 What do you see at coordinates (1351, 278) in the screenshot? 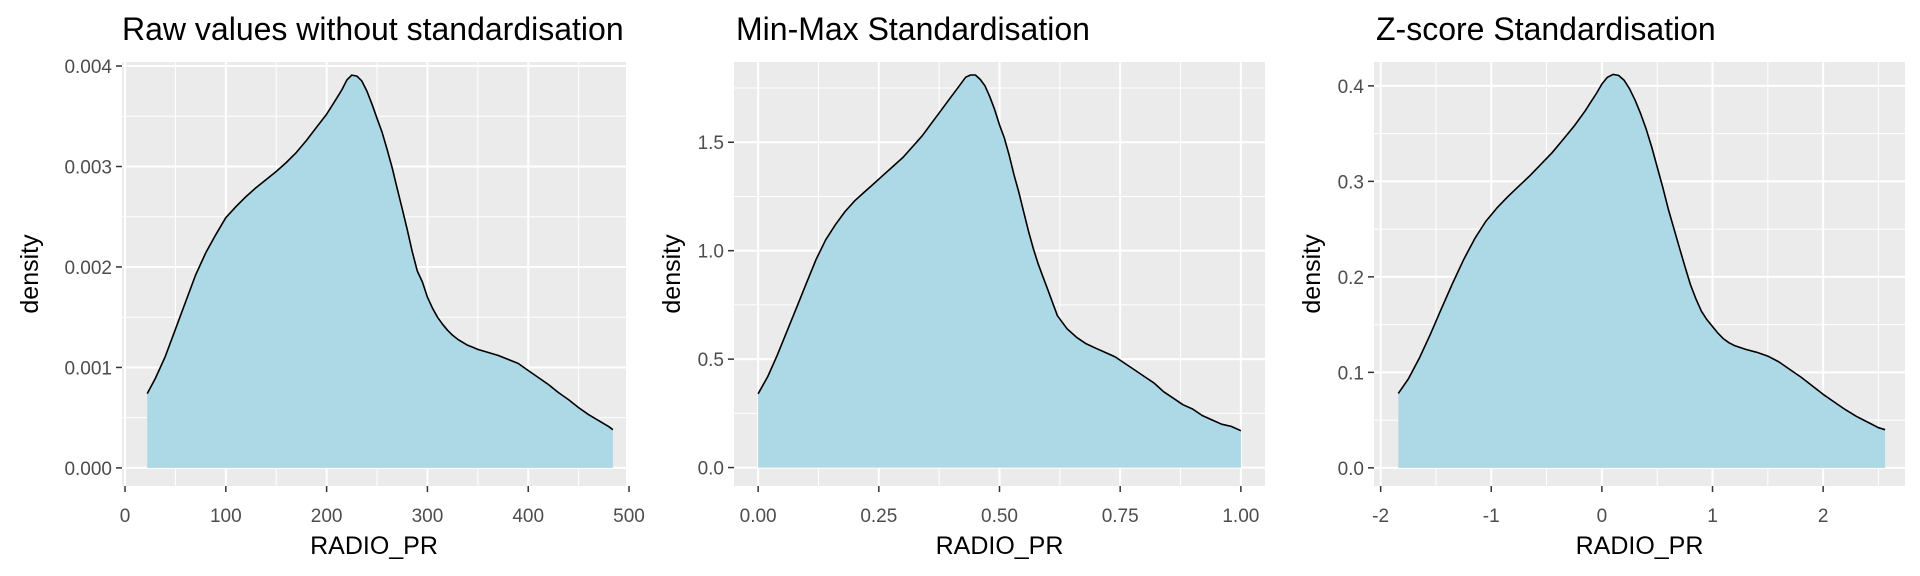
I see `y-tick-label: 0.2` at bounding box center [1351, 278].